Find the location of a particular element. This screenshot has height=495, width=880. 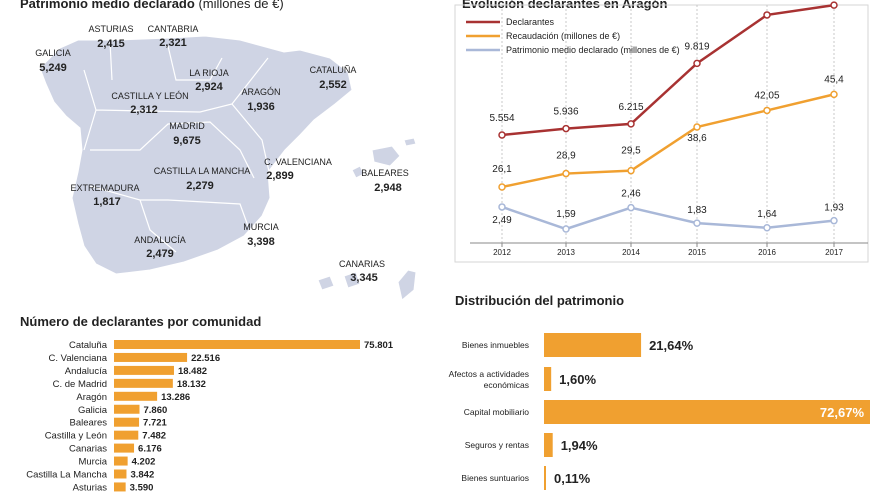

data-label-recaudacion: 29,5 is located at coordinates (631, 151).